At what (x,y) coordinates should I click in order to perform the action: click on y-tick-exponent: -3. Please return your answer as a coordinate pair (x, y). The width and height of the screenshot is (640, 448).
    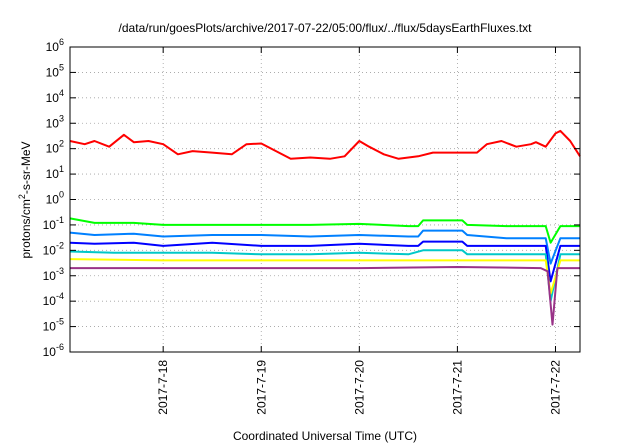
    Looking at the image, I should click on (60, 271).